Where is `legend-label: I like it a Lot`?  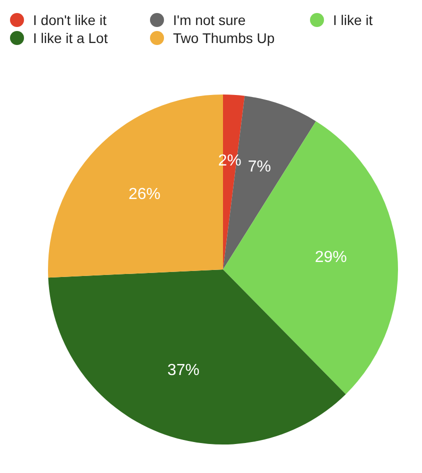 legend-label: I like it a Lot is located at coordinates (70, 38).